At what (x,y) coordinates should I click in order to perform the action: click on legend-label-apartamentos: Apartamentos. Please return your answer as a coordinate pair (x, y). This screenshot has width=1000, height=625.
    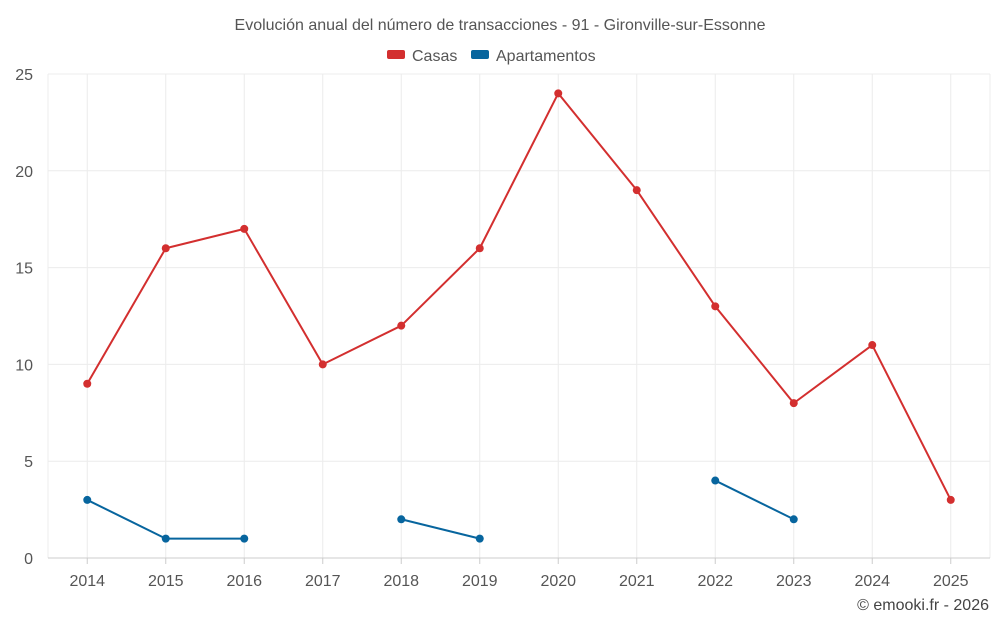
    Looking at the image, I should click on (546, 56).